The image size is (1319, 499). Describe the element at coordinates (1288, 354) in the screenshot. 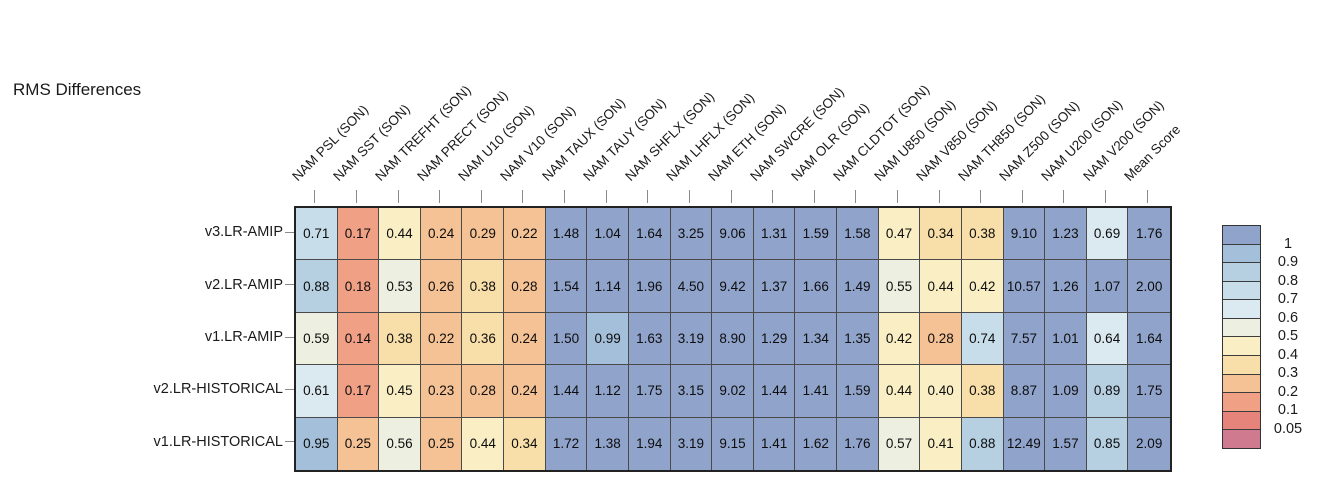

I see `legend-tick-label: 0.4` at that location.